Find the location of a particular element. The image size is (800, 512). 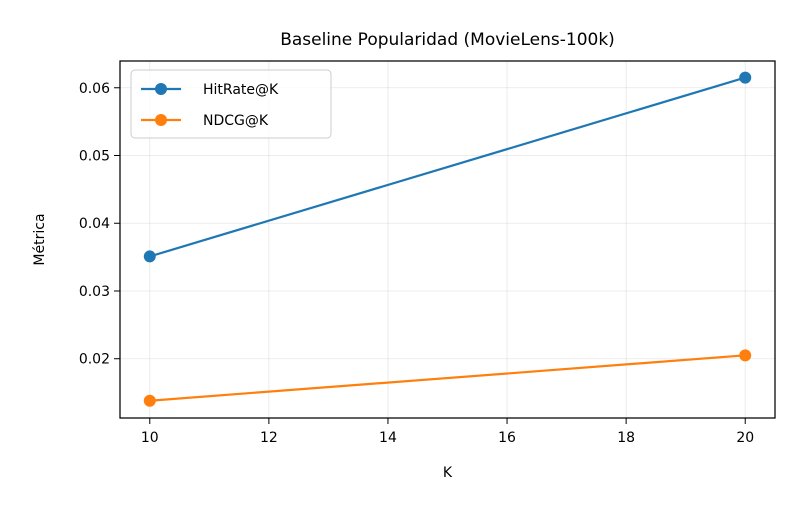

legend-label-0: HitRate@K is located at coordinates (241, 90).